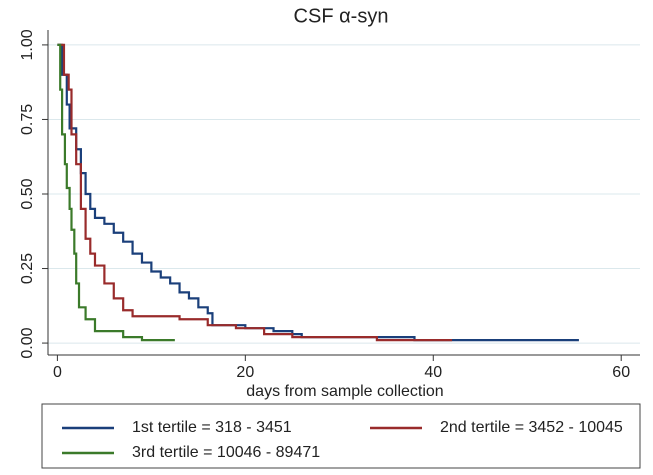 Image resolution: width=653 pixels, height=475 pixels. I want to click on survival-curve, so click(116, 192).